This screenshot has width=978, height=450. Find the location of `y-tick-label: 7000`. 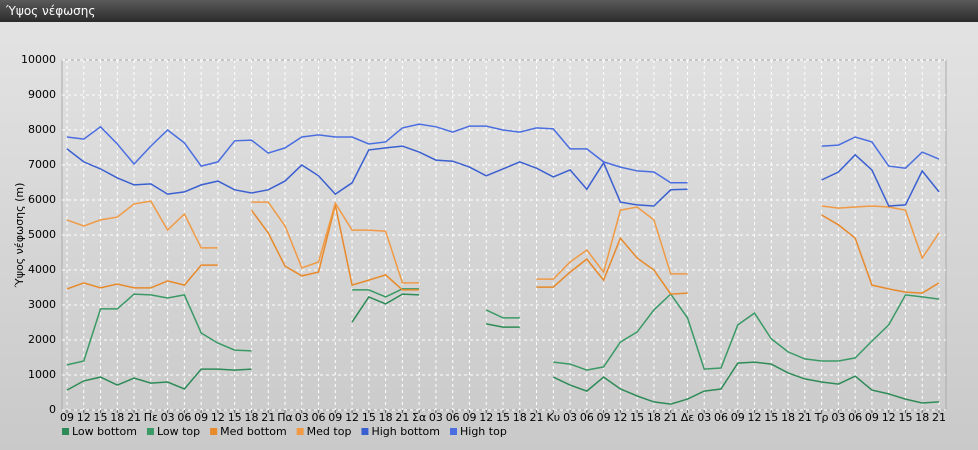

y-tick-label: 7000 is located at coordinates (42, 164).